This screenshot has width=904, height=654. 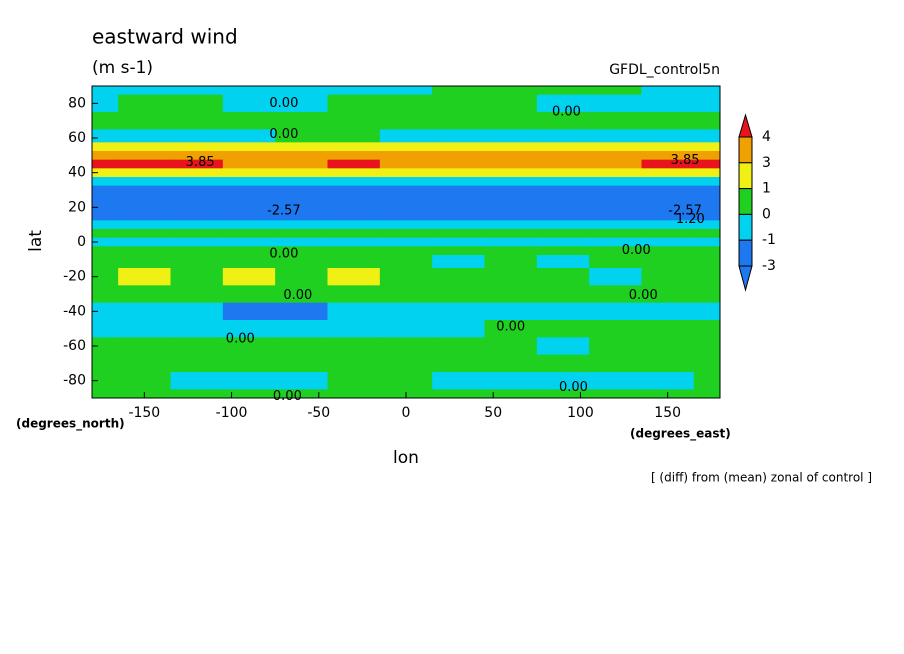 What do you see at coordinates (667, 413) in the screenshot?
I see `x-tick-label: 150` at bounding box center [667, 413].